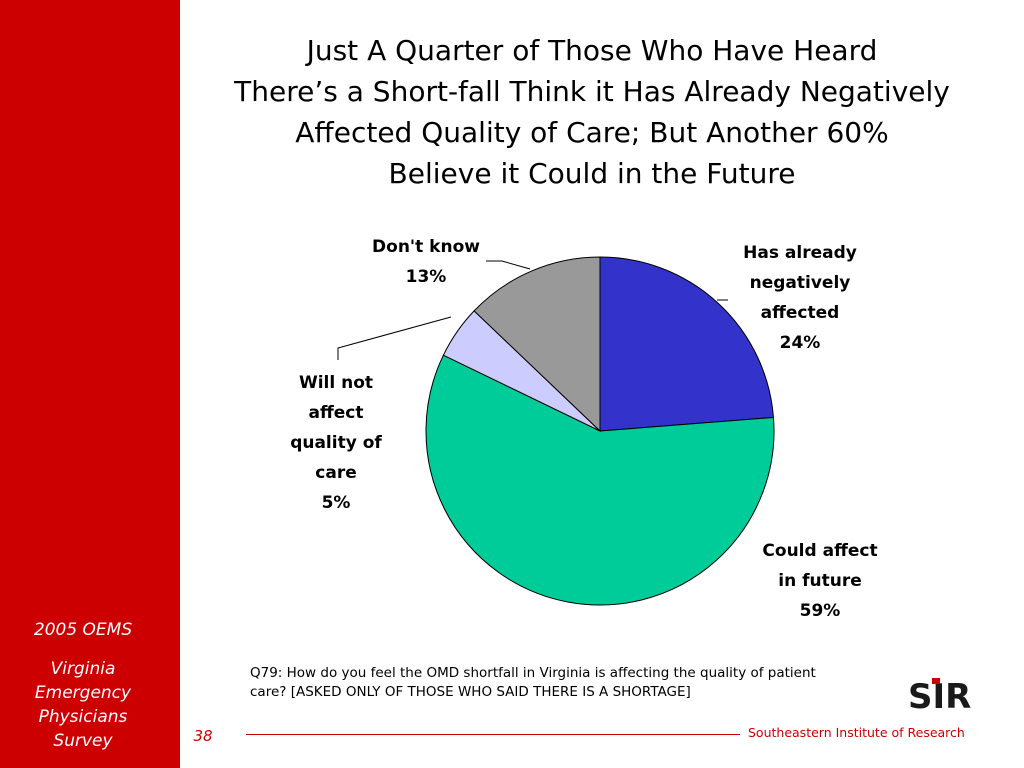 Image resolution: width=1024 pixels, height=768 pixels. Describe the element at coordinates (936, 681) in the screenshot. I see `logo-accent` at that location.